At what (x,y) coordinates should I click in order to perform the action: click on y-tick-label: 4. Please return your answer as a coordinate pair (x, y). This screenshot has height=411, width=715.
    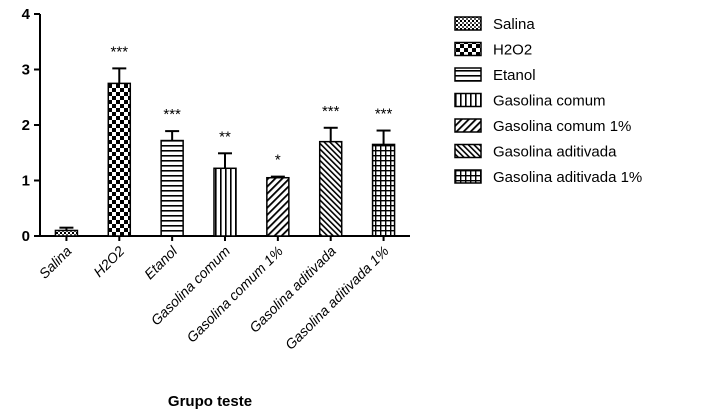
    Looking at the image, I should click on (26, 14).